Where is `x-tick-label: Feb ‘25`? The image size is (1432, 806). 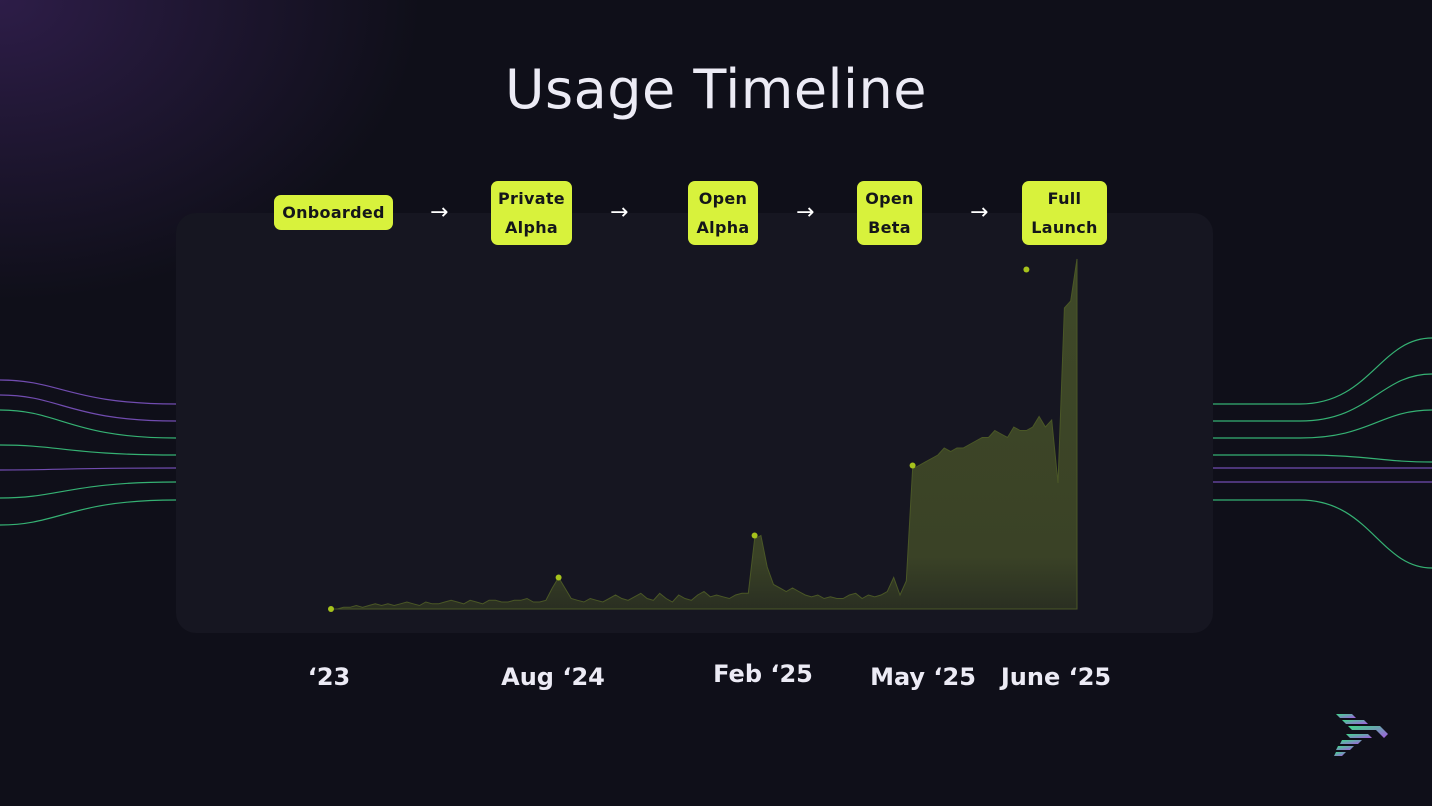
x-tick-label: Feb ‘25 is located at coordinates (763, 674).